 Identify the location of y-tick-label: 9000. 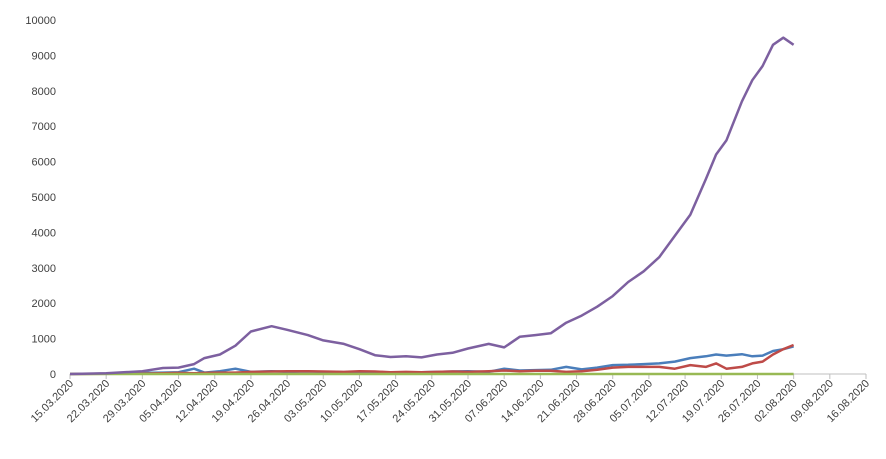
(44, 56).